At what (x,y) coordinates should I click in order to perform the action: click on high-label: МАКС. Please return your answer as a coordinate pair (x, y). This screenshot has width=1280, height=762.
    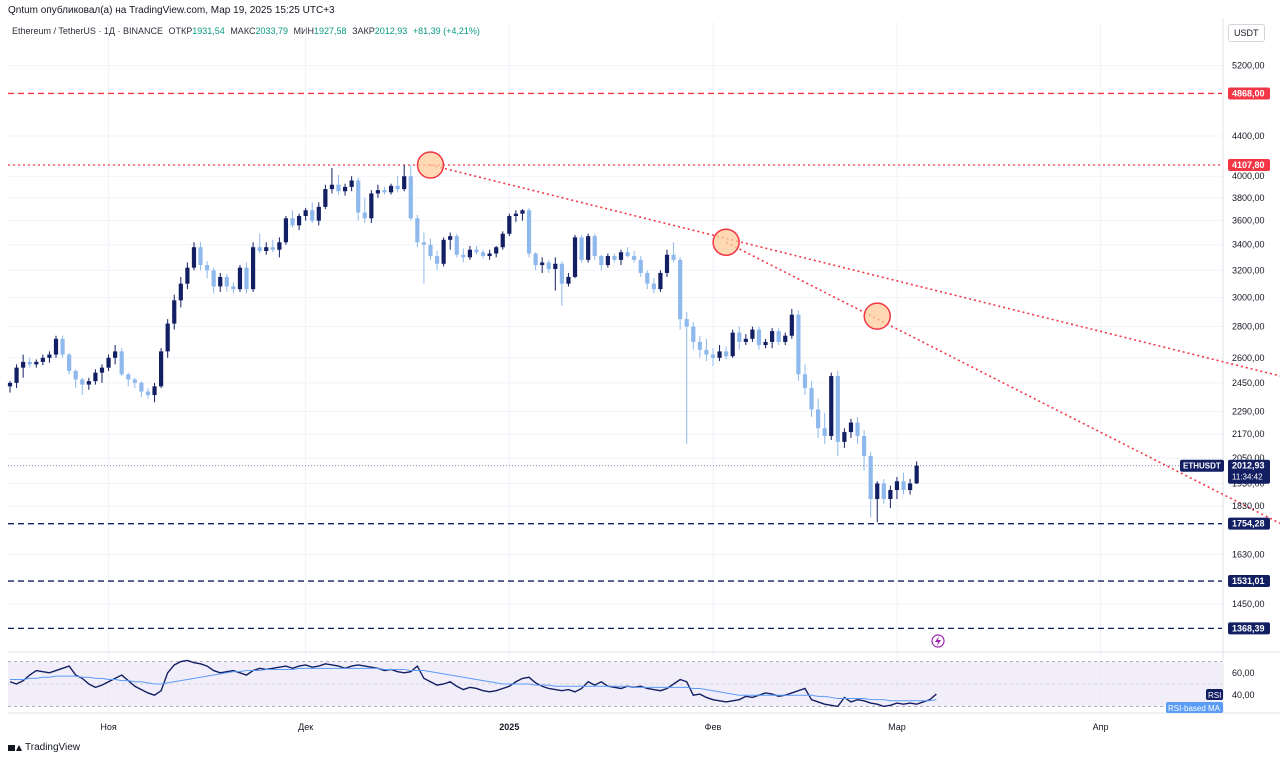
    Looking at the image, I should click on (243, 31).